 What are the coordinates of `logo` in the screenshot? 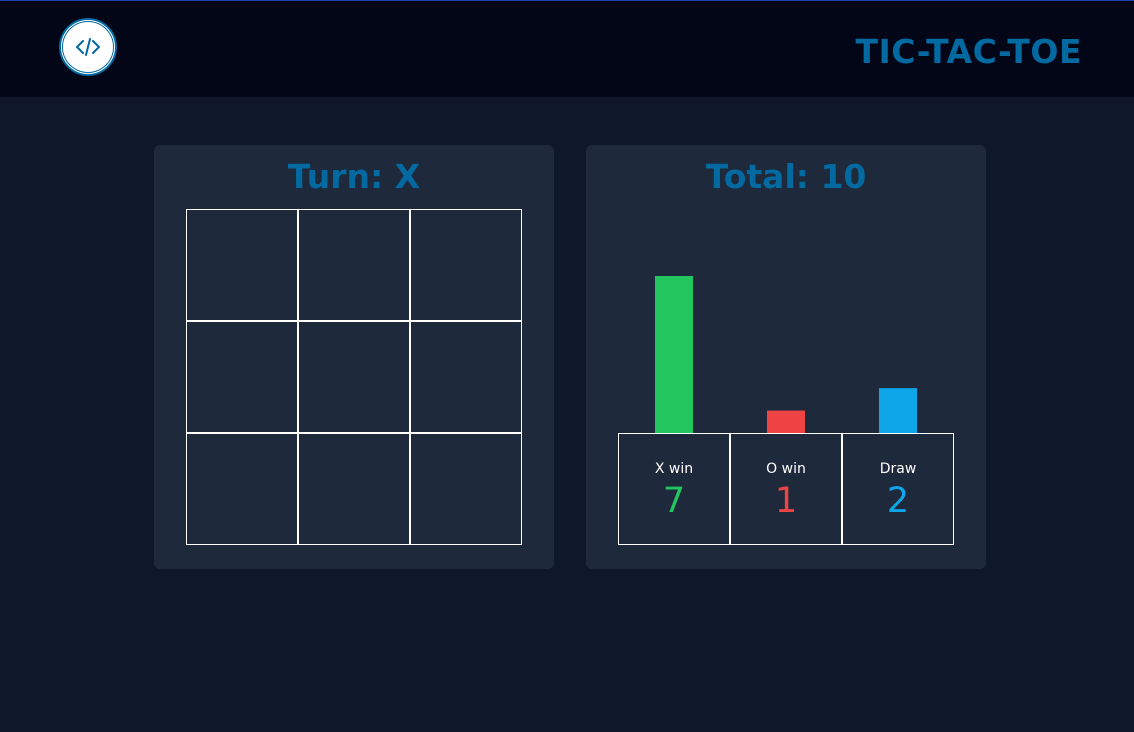 It's located at (88, 47).